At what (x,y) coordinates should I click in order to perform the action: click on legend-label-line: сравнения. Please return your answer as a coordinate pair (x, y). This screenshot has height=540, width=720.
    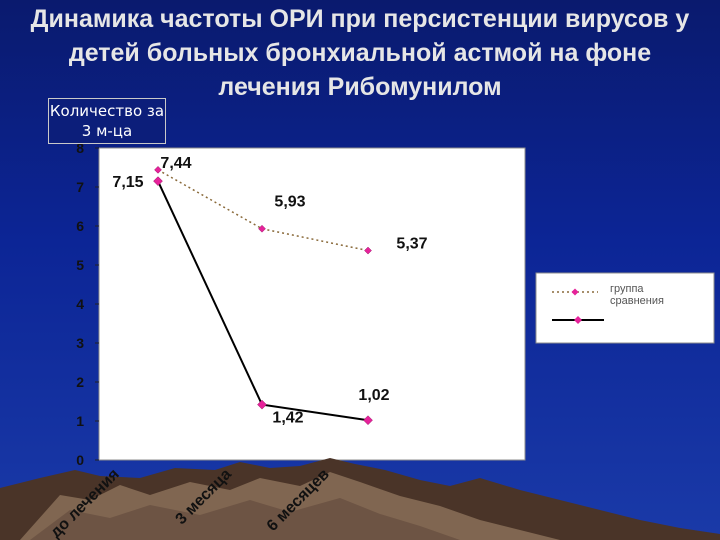
    Looking at the image, I should click on (637, 301).